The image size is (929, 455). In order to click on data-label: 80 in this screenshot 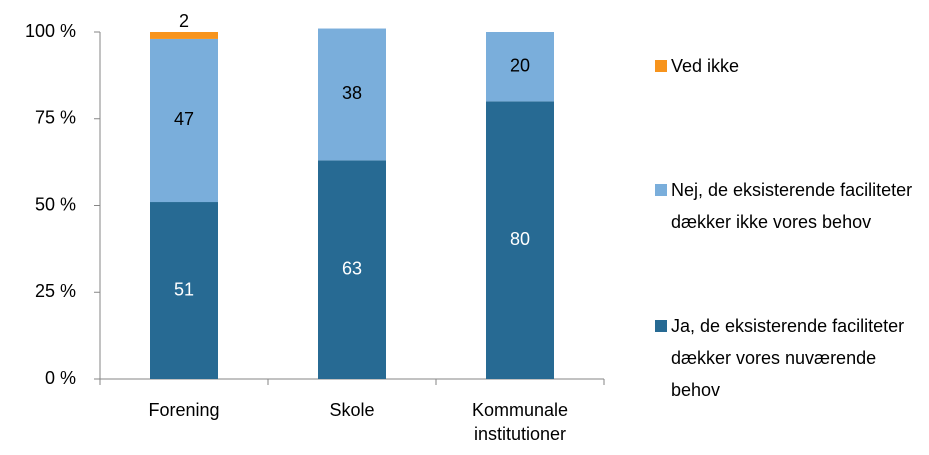, I will do `click(520, 239)`.